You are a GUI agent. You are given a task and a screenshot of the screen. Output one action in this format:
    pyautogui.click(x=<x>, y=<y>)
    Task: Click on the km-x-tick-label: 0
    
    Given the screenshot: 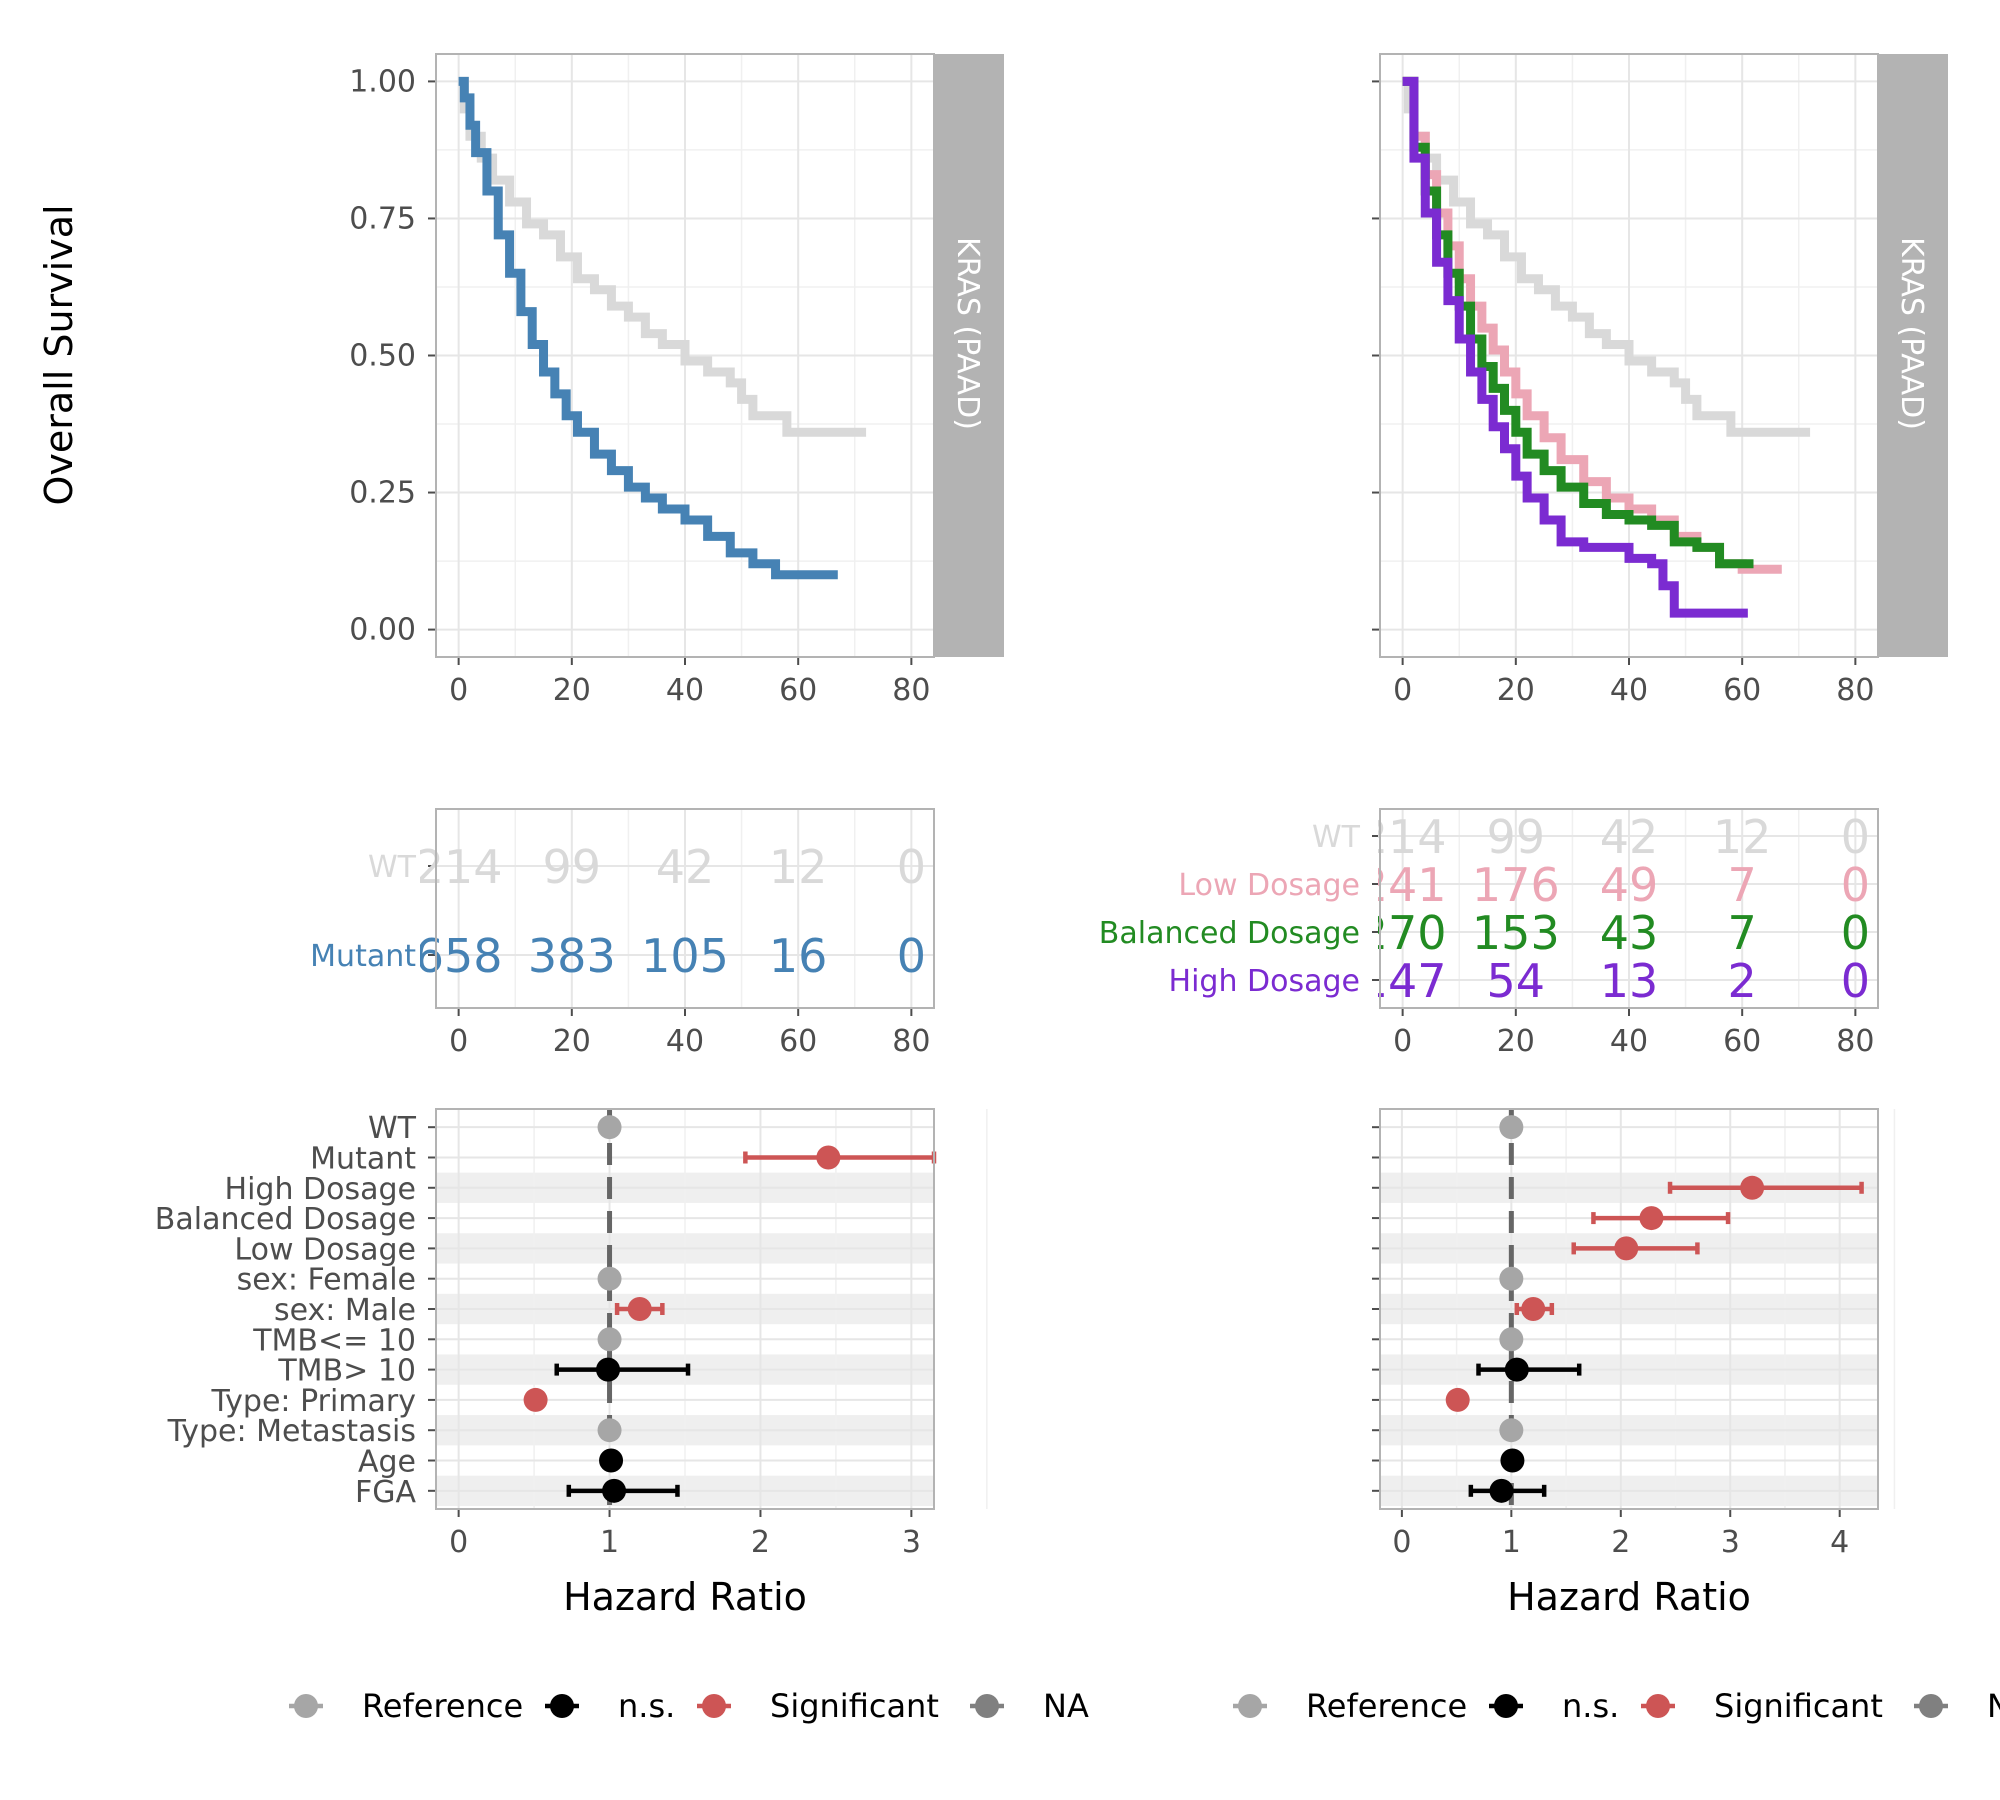 What is the action you would take?
    pyautogui.click(x=458, y=690)
    